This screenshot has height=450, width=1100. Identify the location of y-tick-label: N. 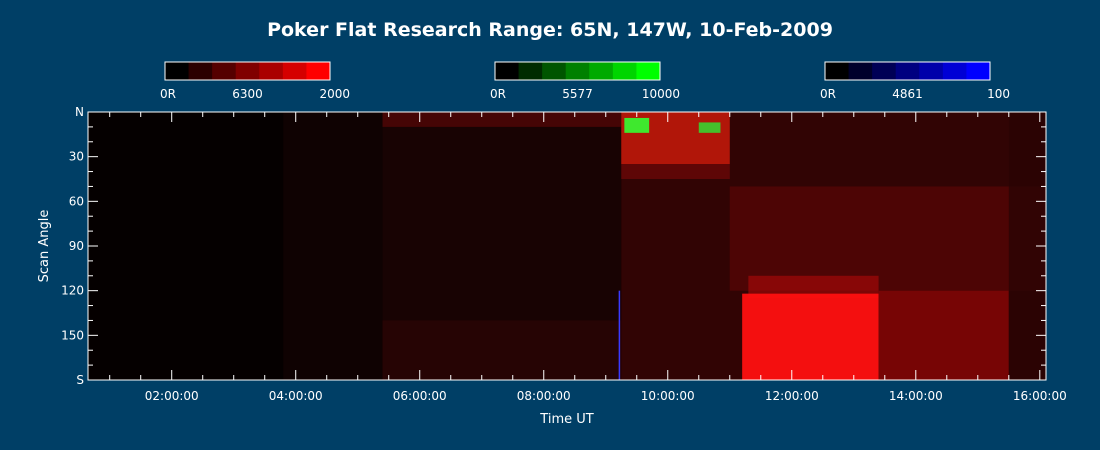
(79, 112).